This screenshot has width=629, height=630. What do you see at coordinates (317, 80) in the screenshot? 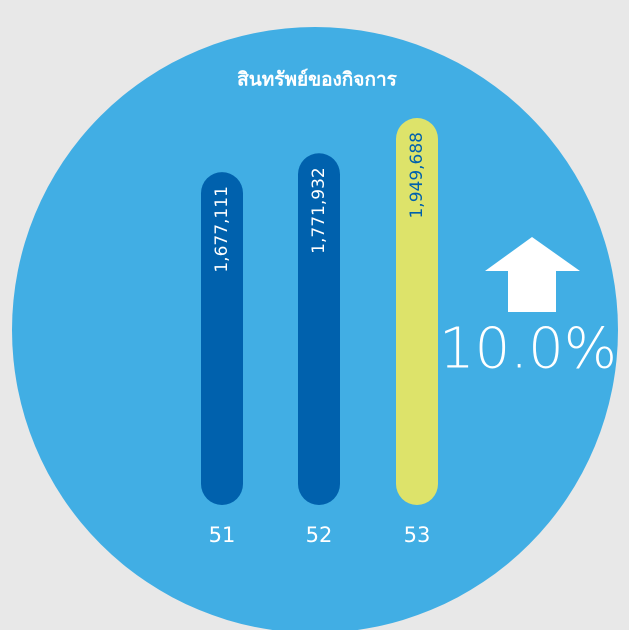
I see `chart-title: สินทรัพย์ของกิจการ` at bounding box center [317, 80].